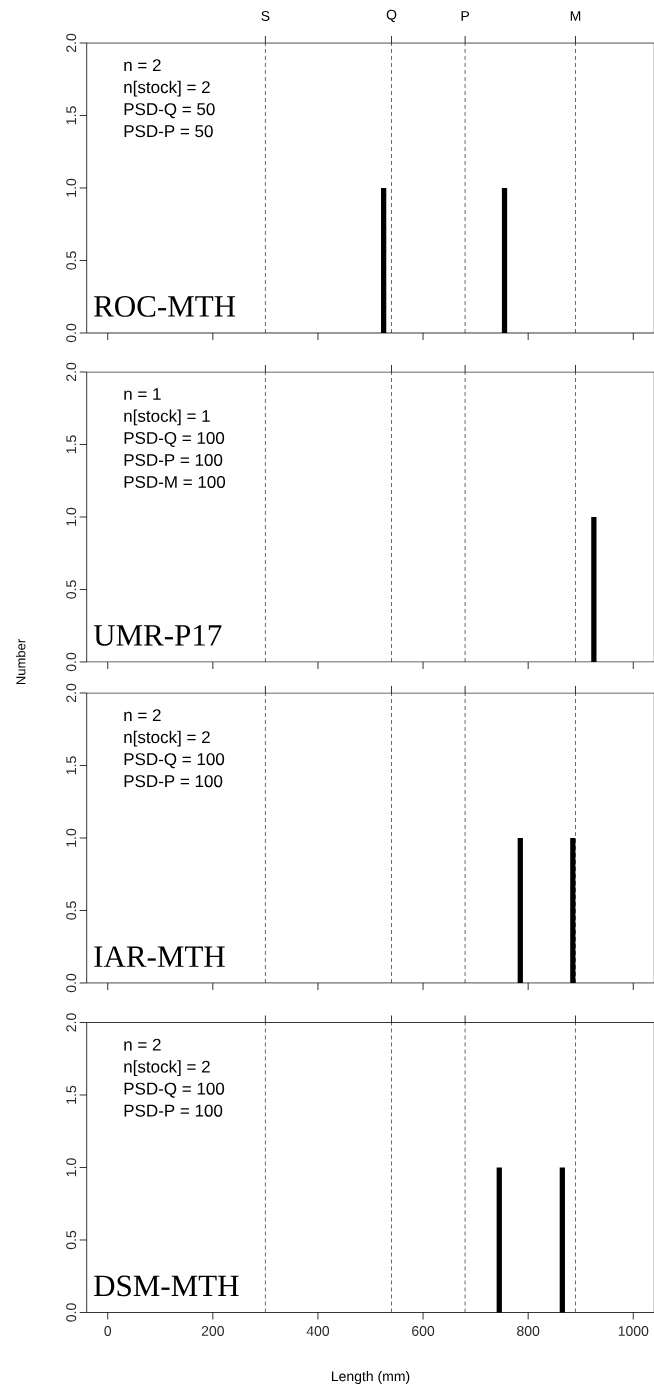 The image size is (654, 1391). I want to click on x-tick-label: 600, so click(423, 1331).